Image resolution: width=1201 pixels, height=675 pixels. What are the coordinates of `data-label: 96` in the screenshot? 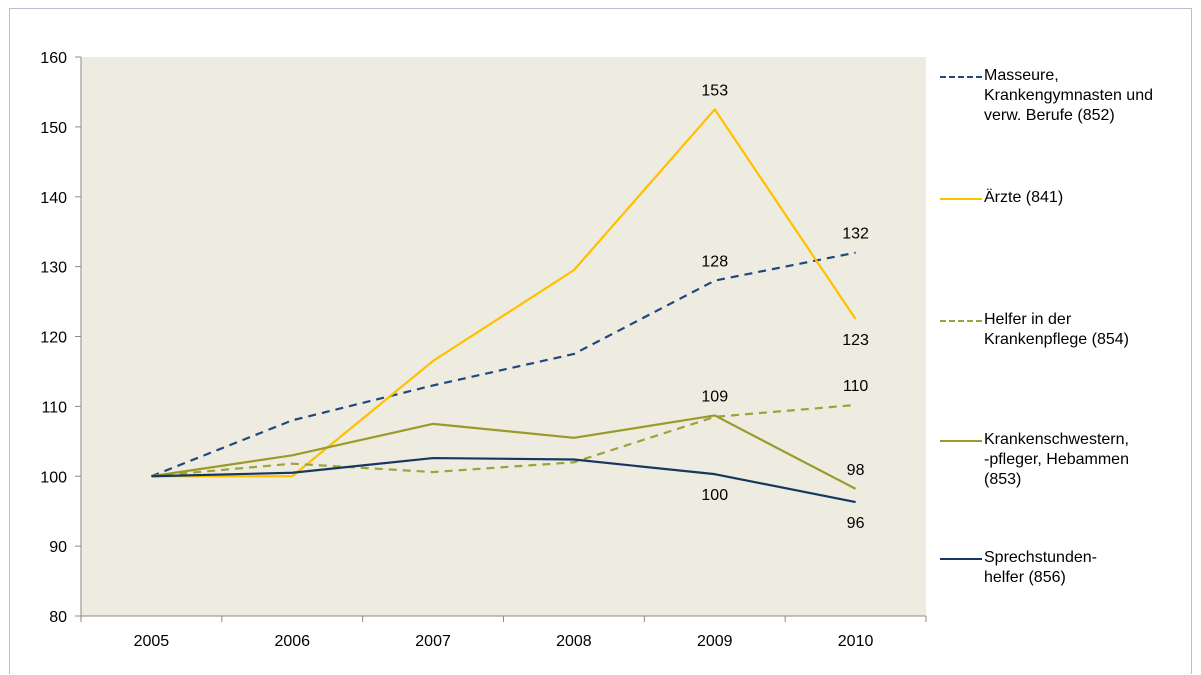 It's located at (856, 523).